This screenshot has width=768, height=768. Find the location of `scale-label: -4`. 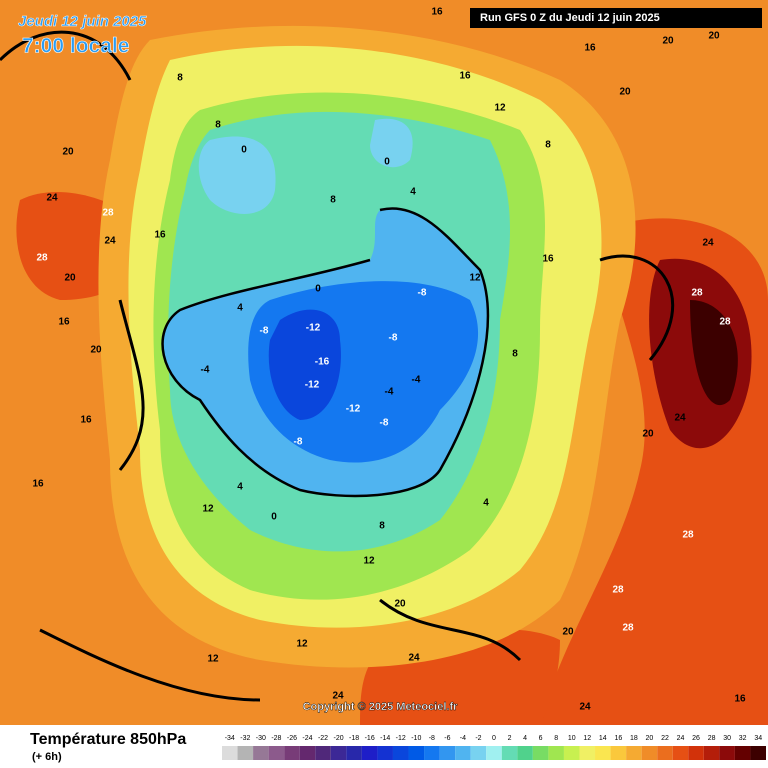

scale-label: -4 is located at coordinates (463, 738).